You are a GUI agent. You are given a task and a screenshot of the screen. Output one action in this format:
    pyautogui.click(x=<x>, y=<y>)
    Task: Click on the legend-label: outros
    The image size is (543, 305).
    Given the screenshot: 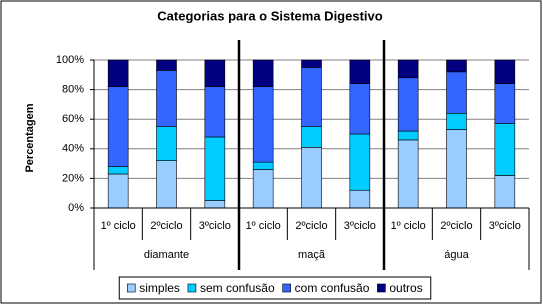 What is the action you would take?
    pyautogui.click(x=405, y=288)
    